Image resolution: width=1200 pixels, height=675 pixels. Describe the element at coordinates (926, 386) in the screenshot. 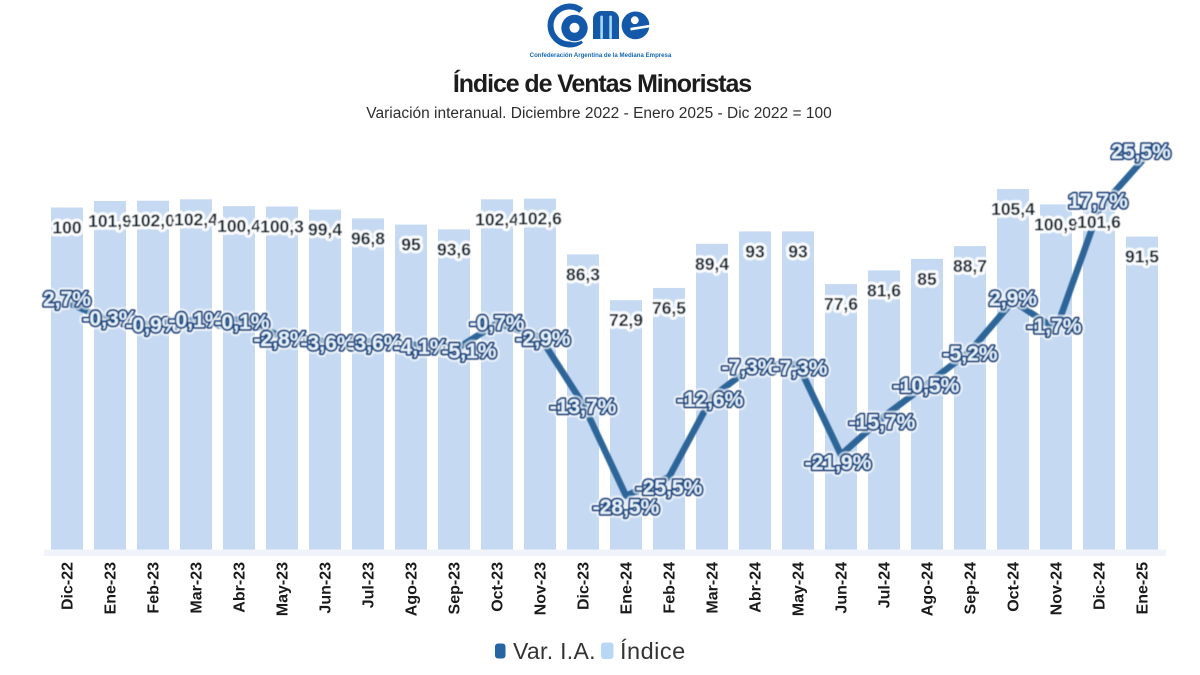

I see `svg-text: -10,5%` at that location.